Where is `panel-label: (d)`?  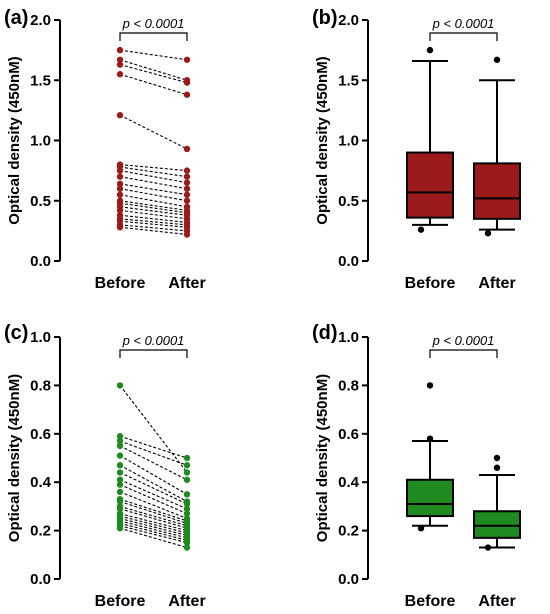 panel-label: (d) is located at coordinates (325, 333).